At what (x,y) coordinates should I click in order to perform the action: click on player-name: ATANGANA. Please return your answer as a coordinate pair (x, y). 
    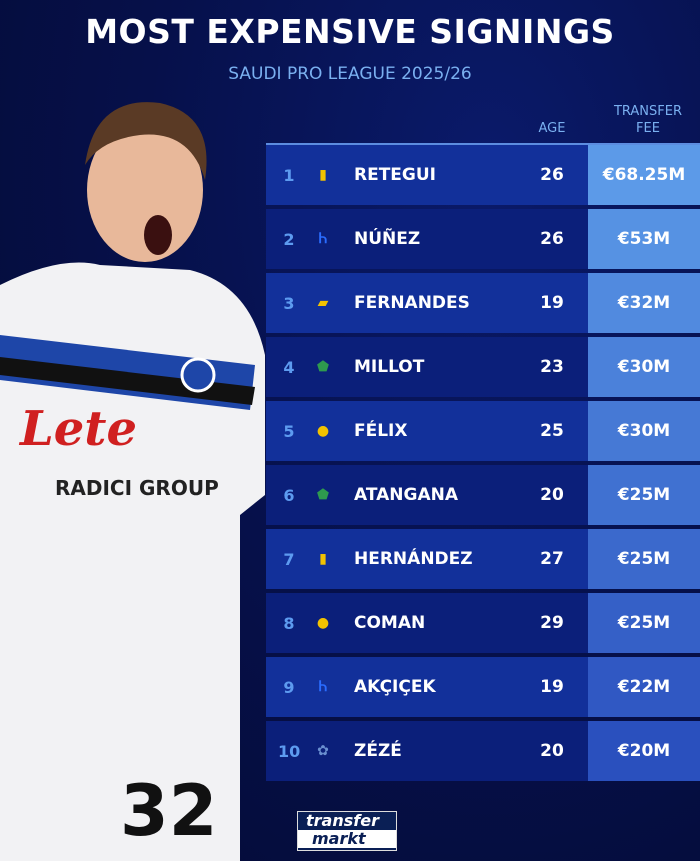
    Looking at the image, I should click on (406, 495).